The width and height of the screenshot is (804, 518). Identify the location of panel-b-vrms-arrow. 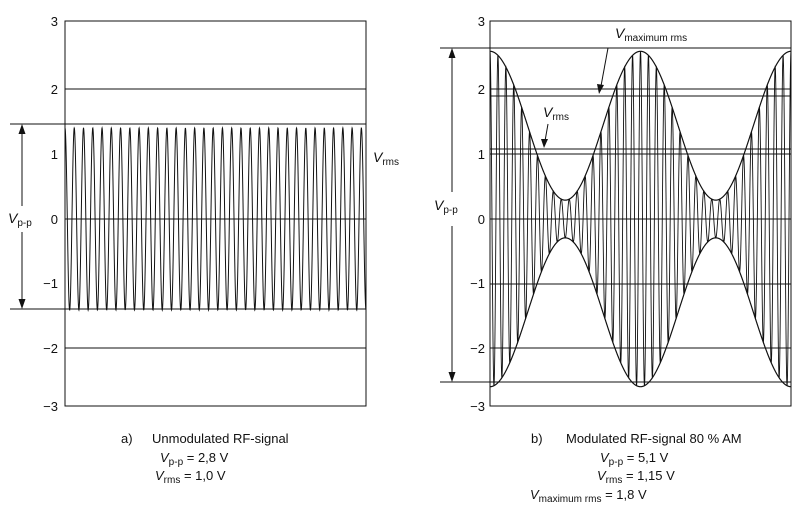
(546, 132).